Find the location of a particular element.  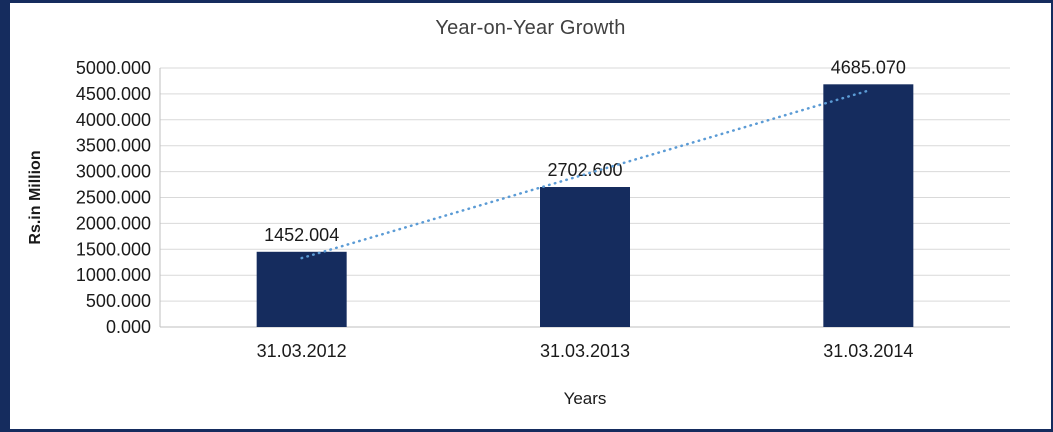

bar-value-label: 4685.070 is located at coordinates (868, 67).